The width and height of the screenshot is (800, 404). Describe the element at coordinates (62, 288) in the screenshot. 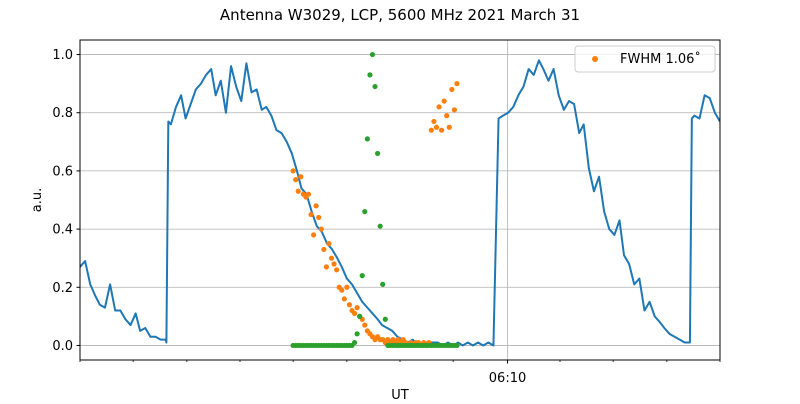

I see `y-tick-label: 0.2` at that location.